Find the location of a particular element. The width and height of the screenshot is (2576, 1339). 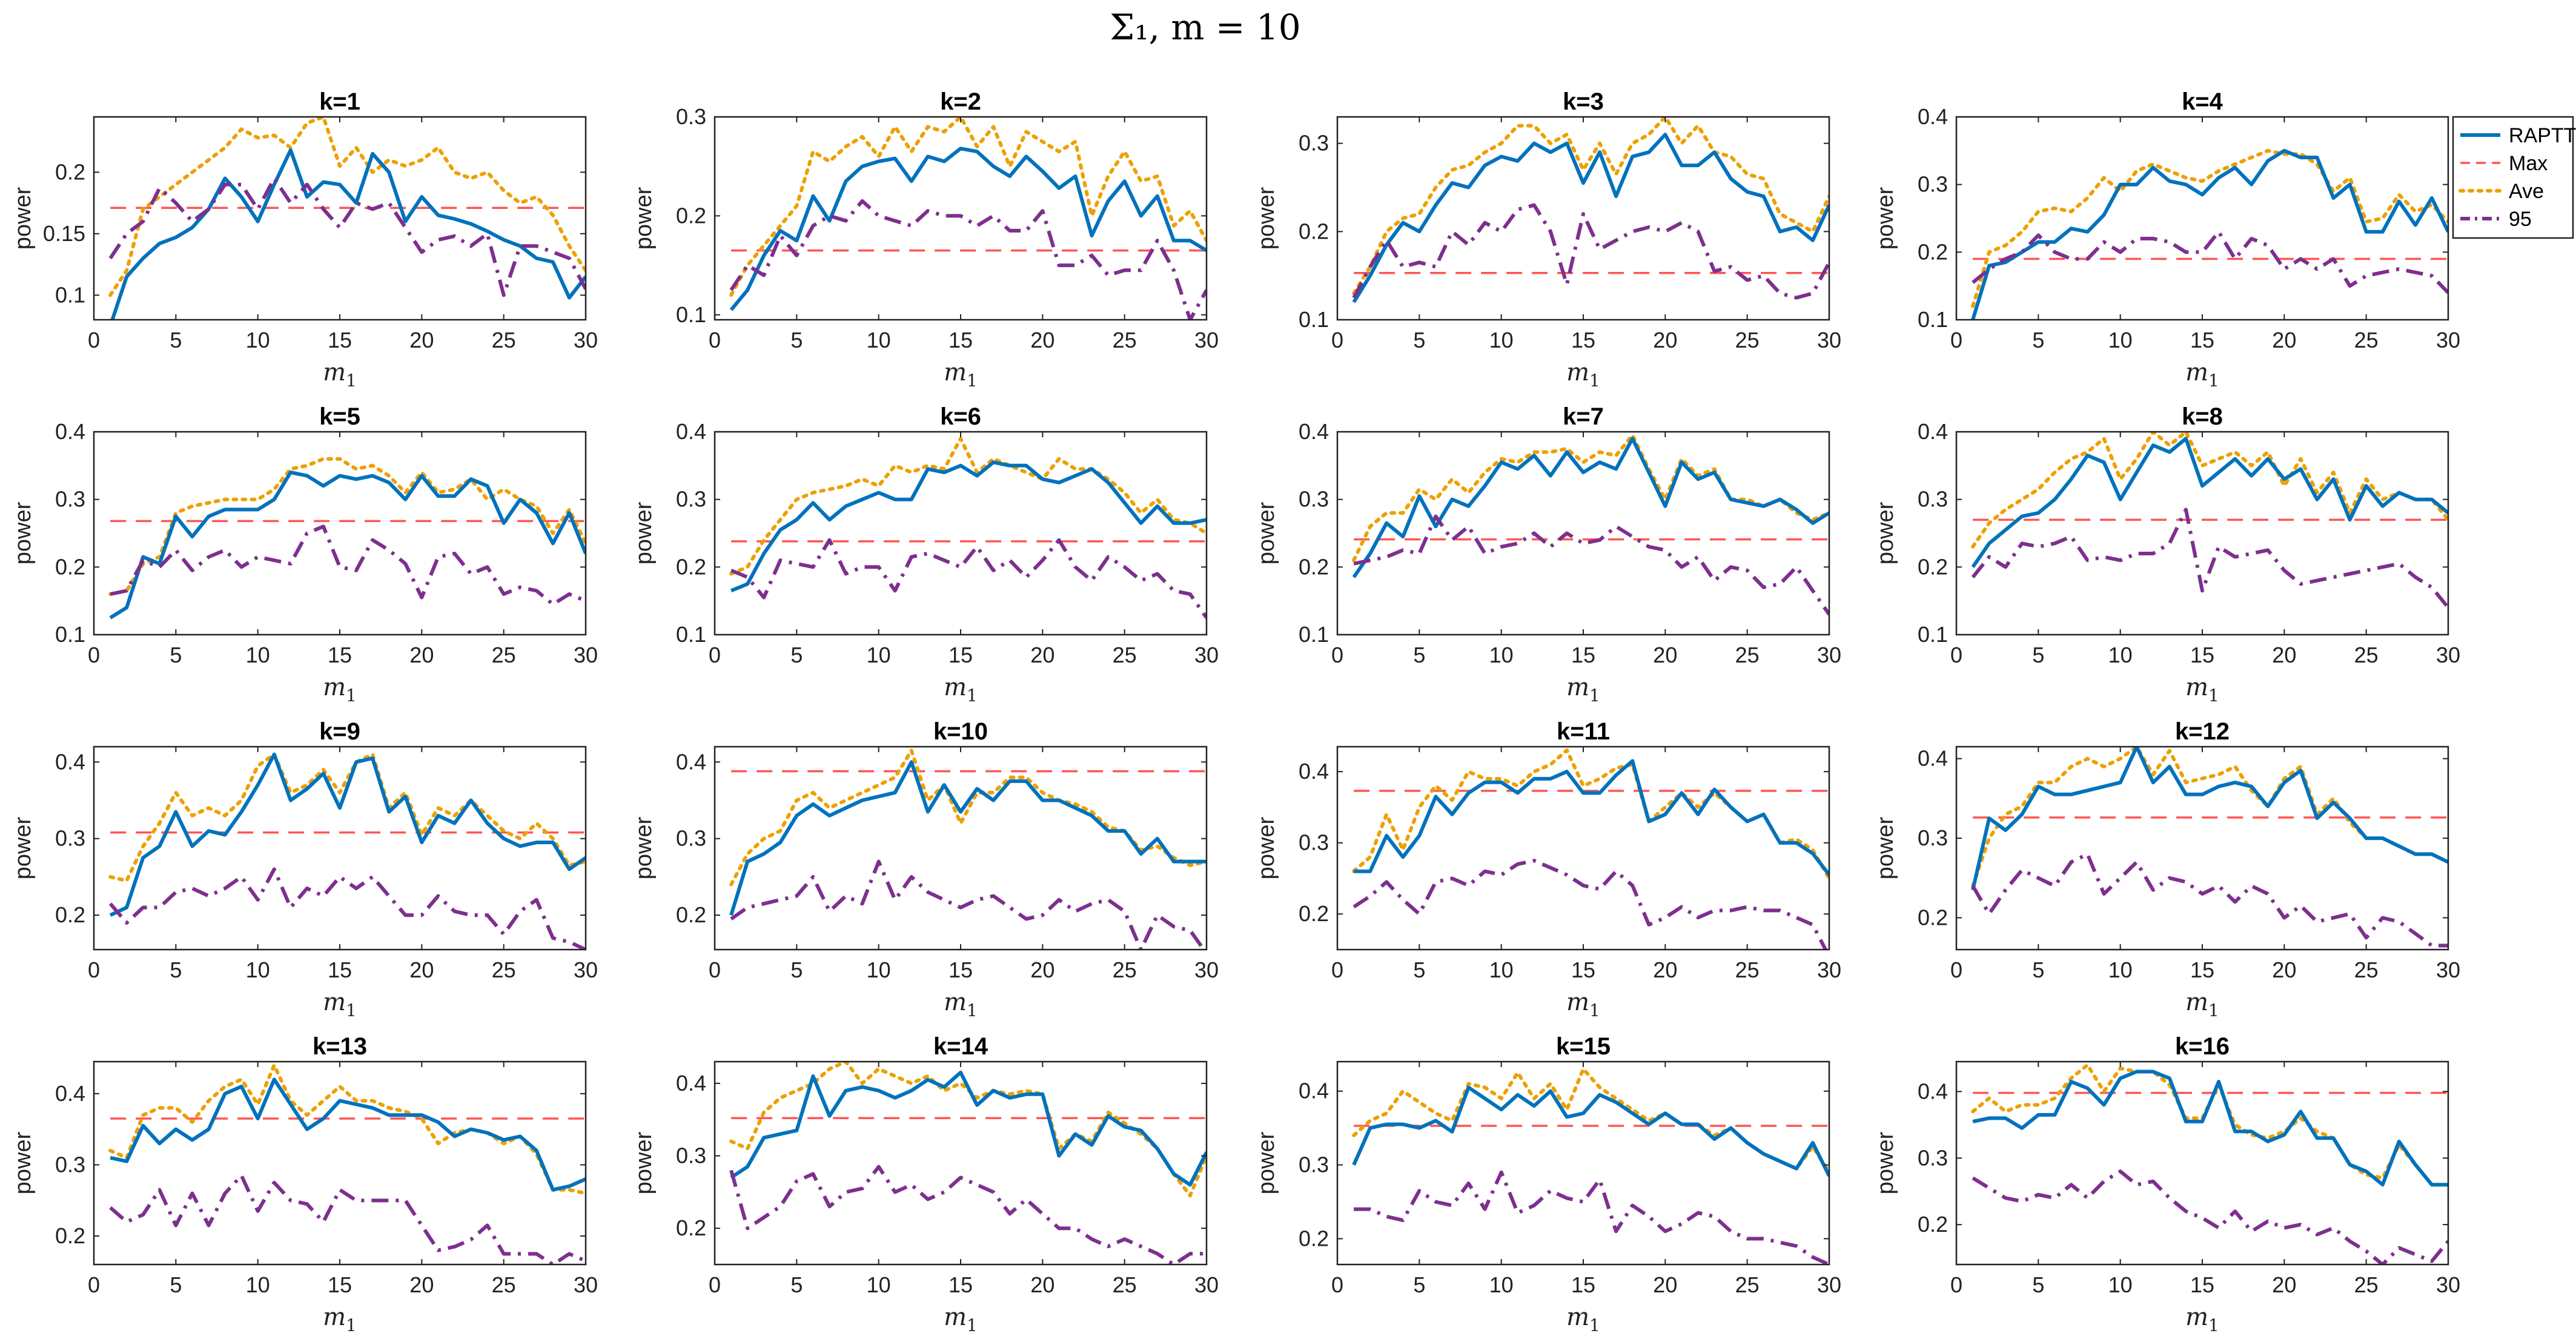

panel-title: k=2 is located at coordinates (960, 101).